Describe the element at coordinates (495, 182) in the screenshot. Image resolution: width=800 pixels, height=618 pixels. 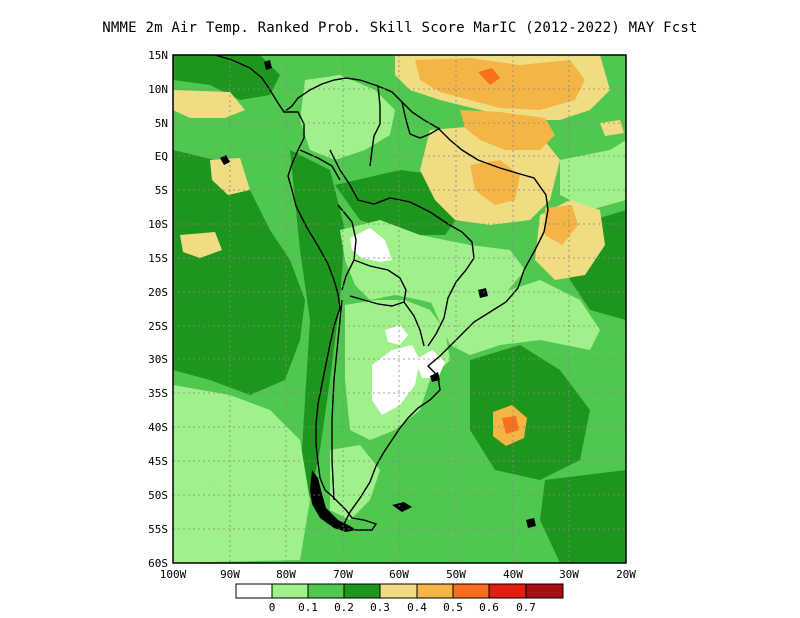
I see `field-orange-ne-brazil` at that location.